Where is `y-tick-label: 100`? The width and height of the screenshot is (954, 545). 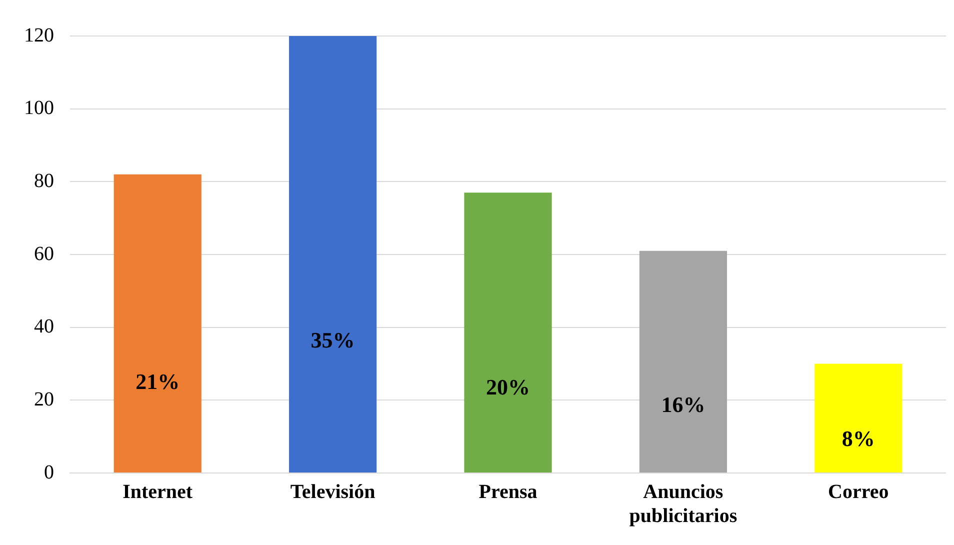
y-tick-label: 100 is located at coordinates (39, 108).